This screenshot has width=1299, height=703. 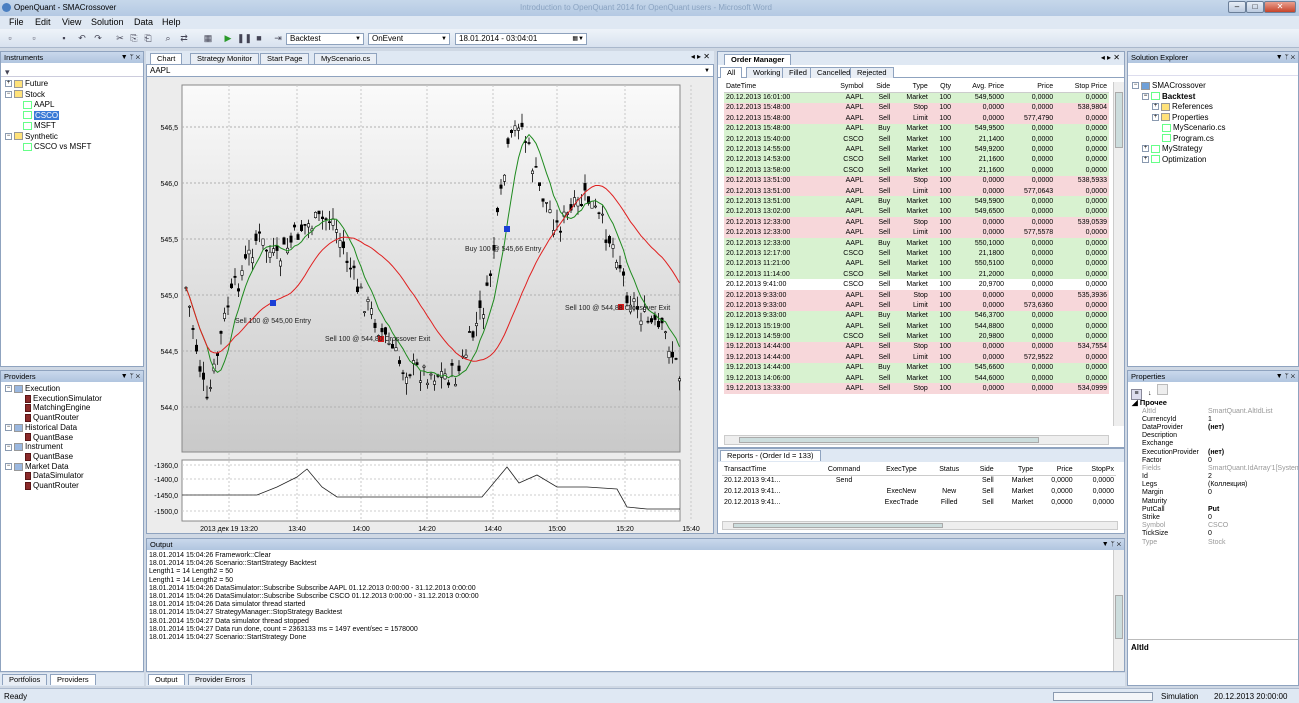 I want to click on menu-help: Help, so click(x=171, y=22).